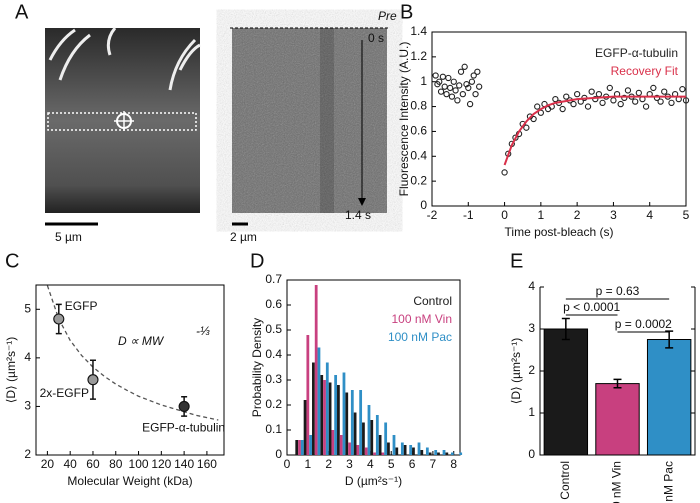  Describe the element at coordinates (116, 464) in the screenshot. I see `x-tick-label: 80` at that location.